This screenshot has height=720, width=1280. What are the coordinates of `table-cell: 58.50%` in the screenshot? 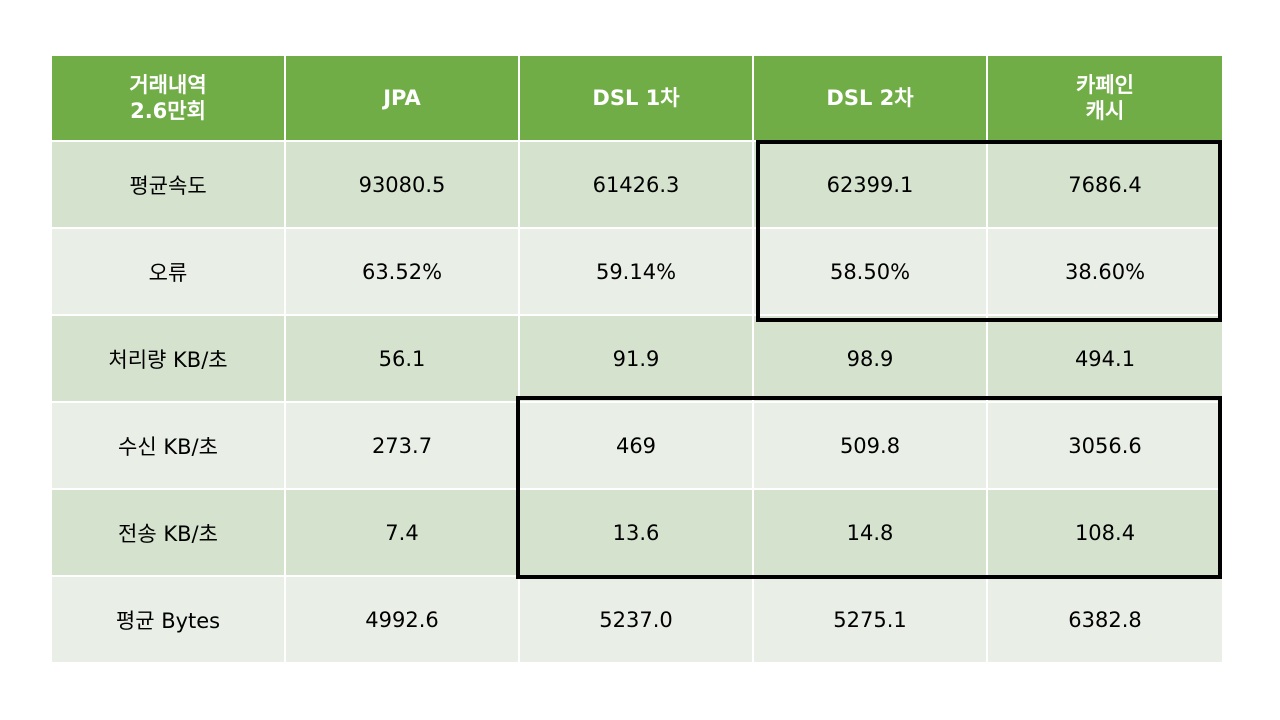 It's located at (870, 271).